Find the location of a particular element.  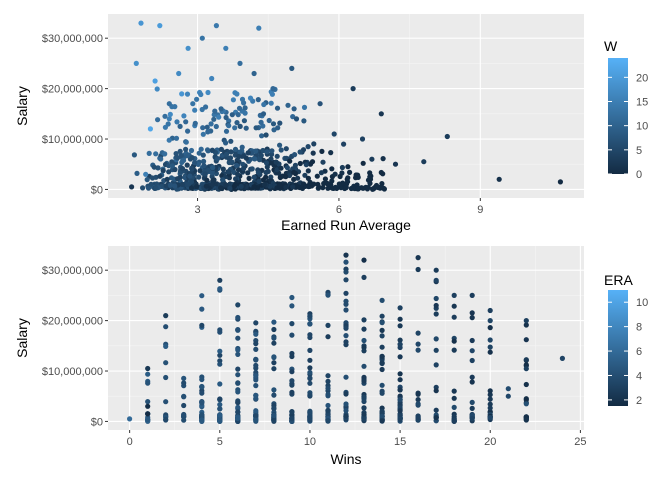

legend-title: W is located at coordinates (611, 46).